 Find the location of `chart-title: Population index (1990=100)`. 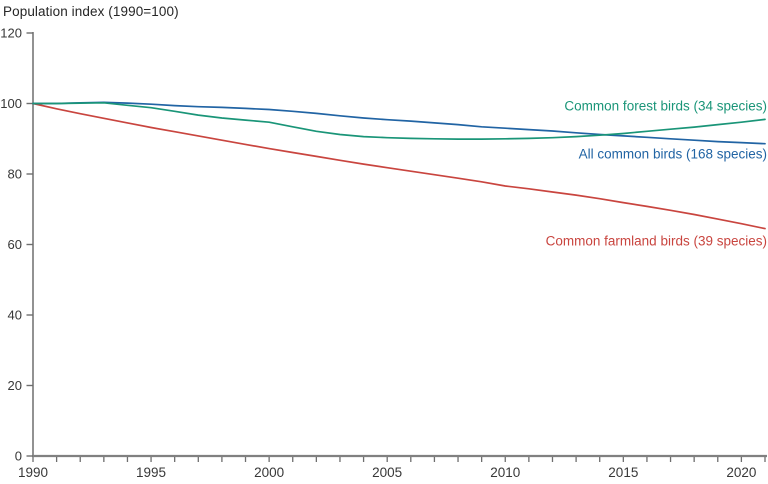

chart-title: Population index (1990=100) is located at coordinates (91, 11).